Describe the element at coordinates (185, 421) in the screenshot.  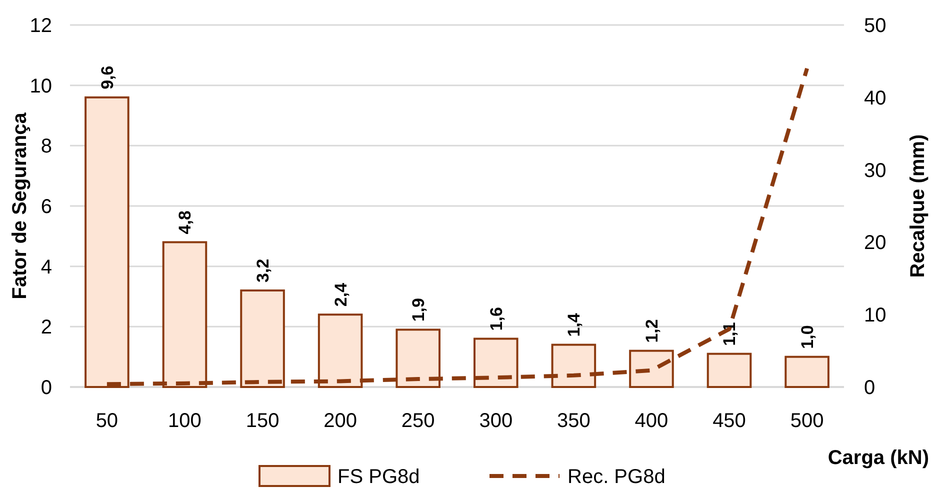
I see `x-tick-label: 100` at that location.